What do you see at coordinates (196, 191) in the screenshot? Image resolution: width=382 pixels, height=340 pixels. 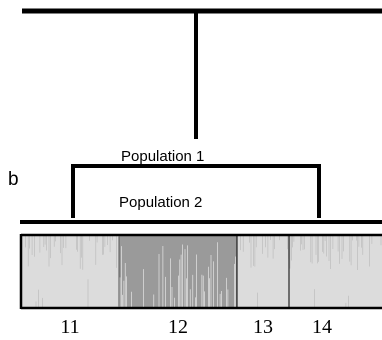 I see `population-1-bracket` at bounding box center [196, 191].